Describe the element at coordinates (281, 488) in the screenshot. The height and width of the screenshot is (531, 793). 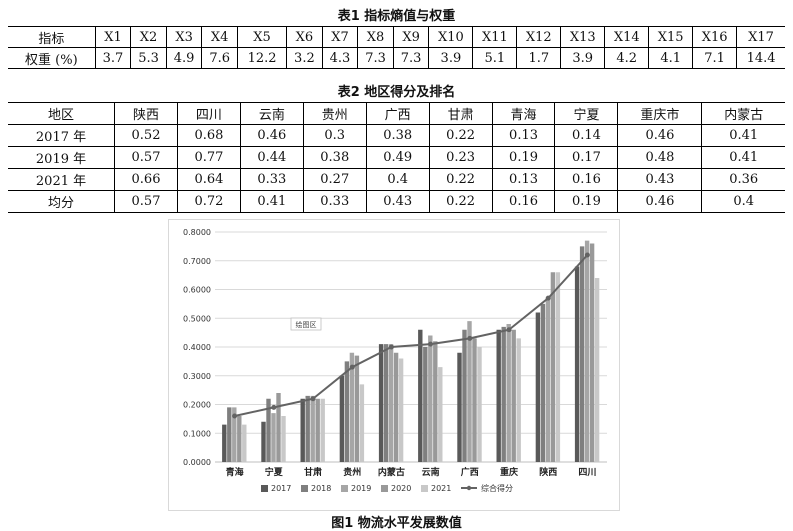
I see `legend-label: 2017` at that location.